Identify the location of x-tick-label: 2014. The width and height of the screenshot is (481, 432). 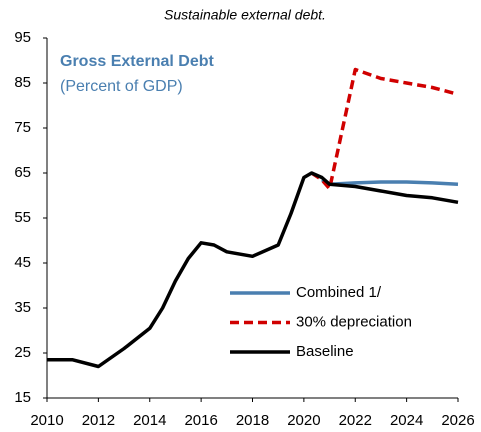
(149, 420).